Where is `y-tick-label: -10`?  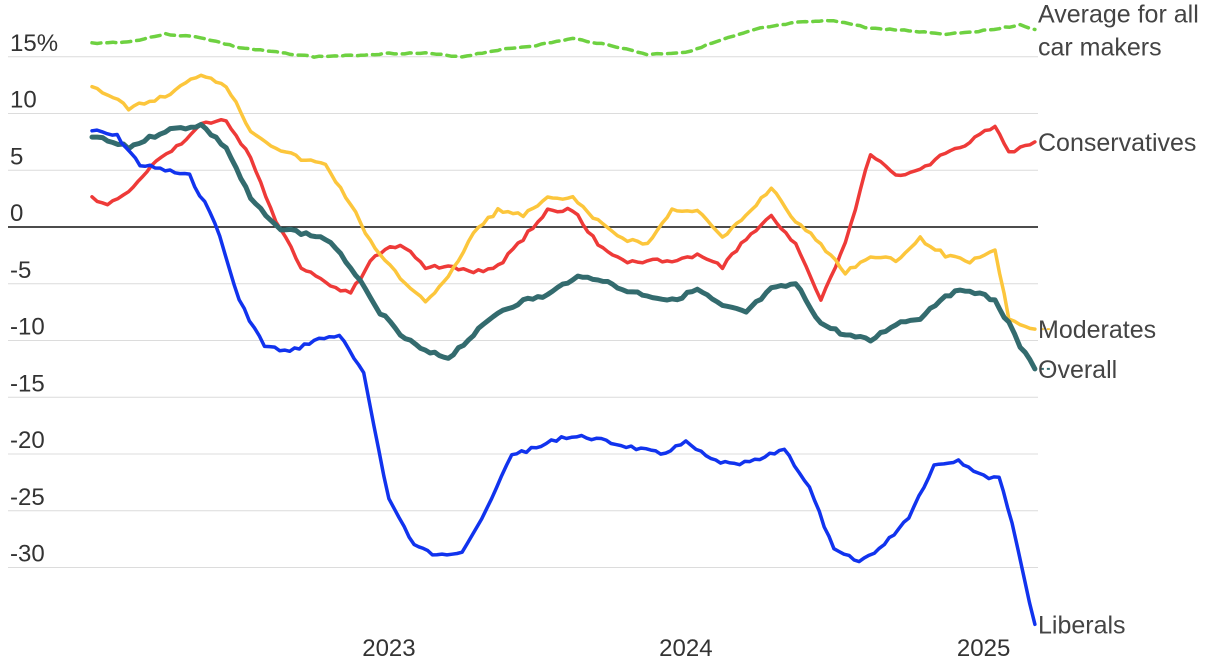
y-tick-label: -10 is located at coordinates (27, 327).